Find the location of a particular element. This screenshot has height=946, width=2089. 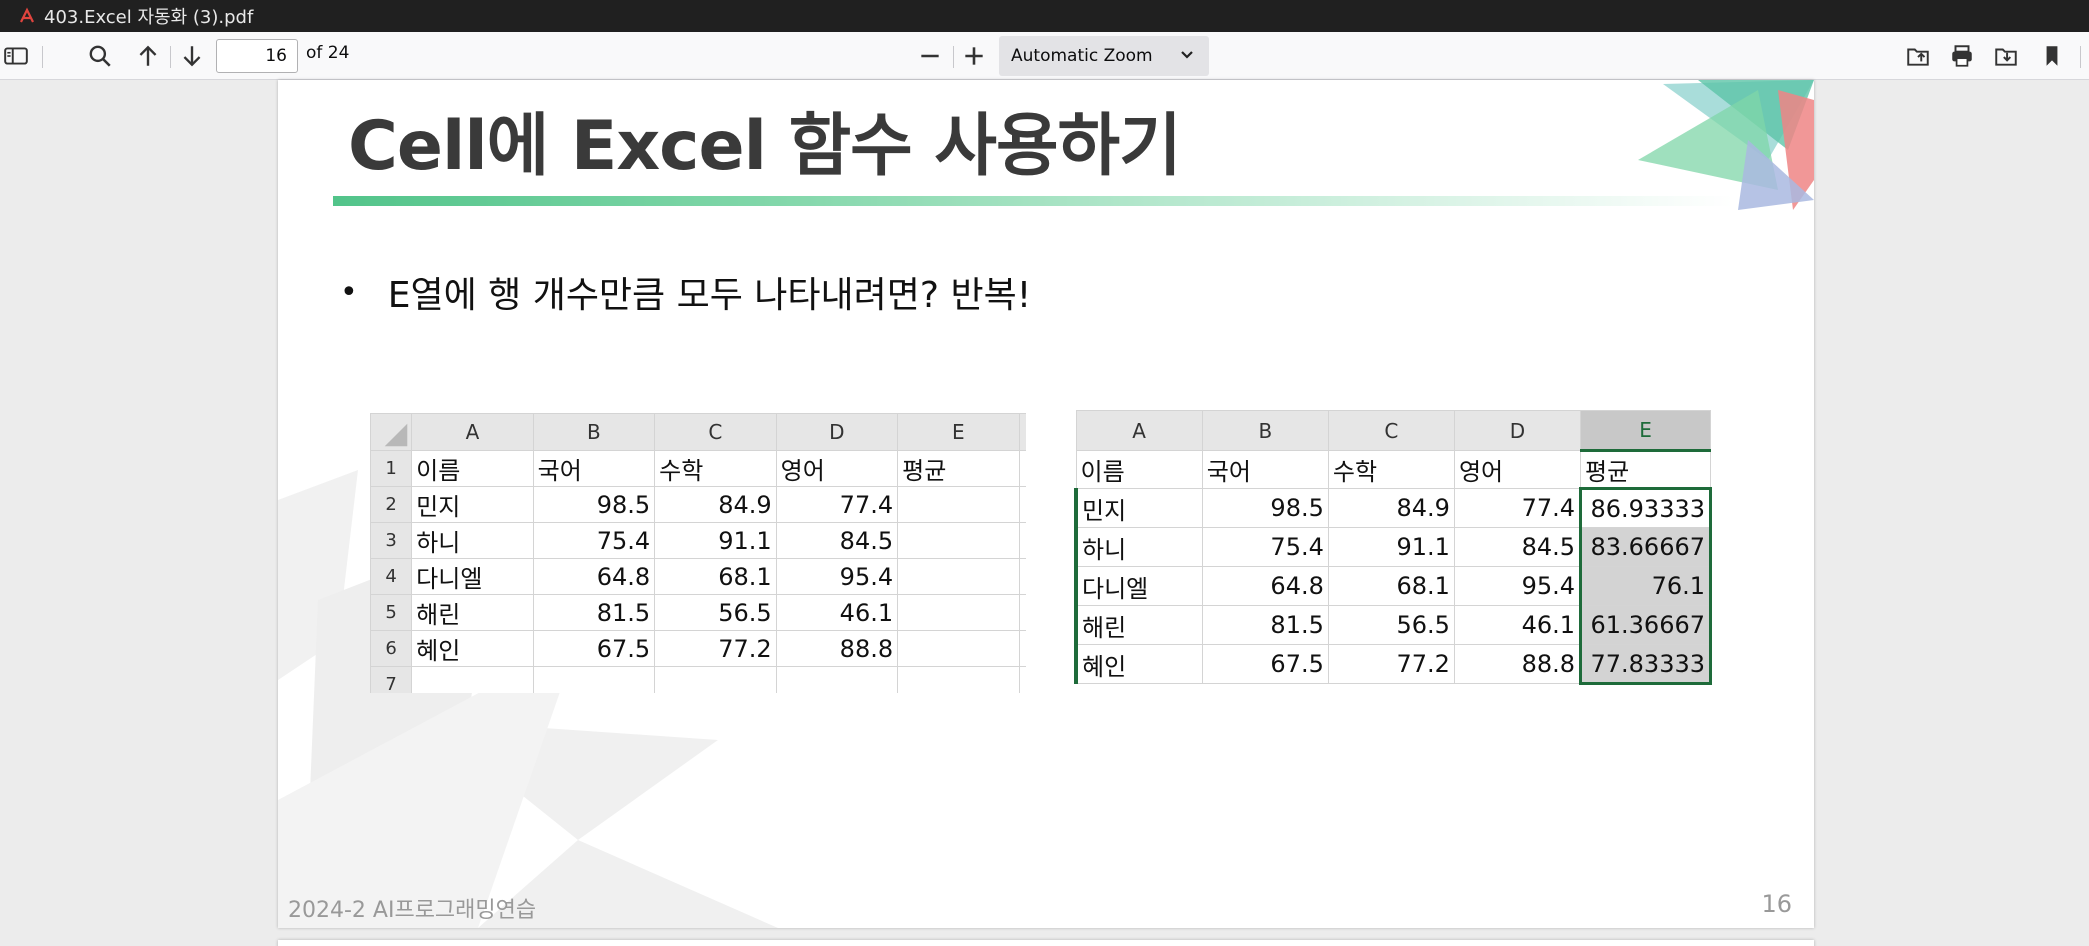

row-header: 4 is located at coordinates (391, 576).